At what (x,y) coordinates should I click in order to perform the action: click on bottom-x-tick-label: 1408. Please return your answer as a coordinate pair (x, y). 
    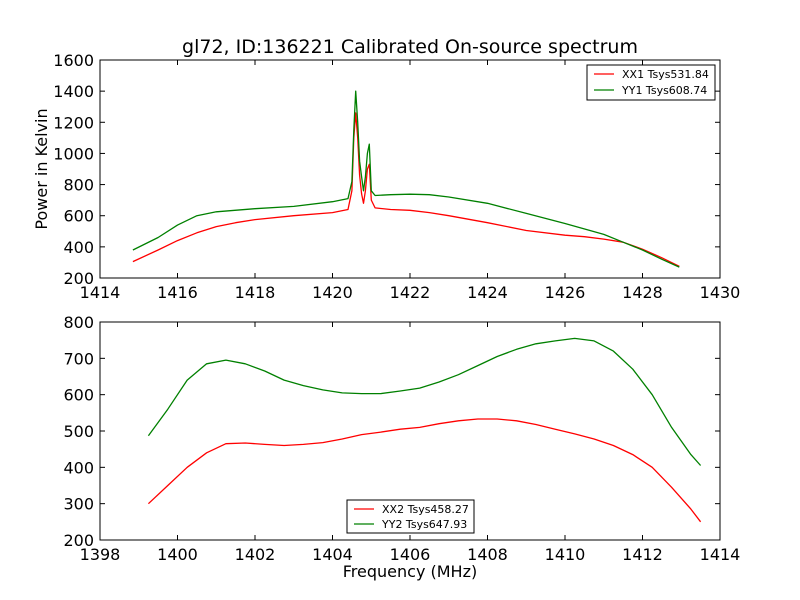
    Looking at the image, I should click on (487, 554).